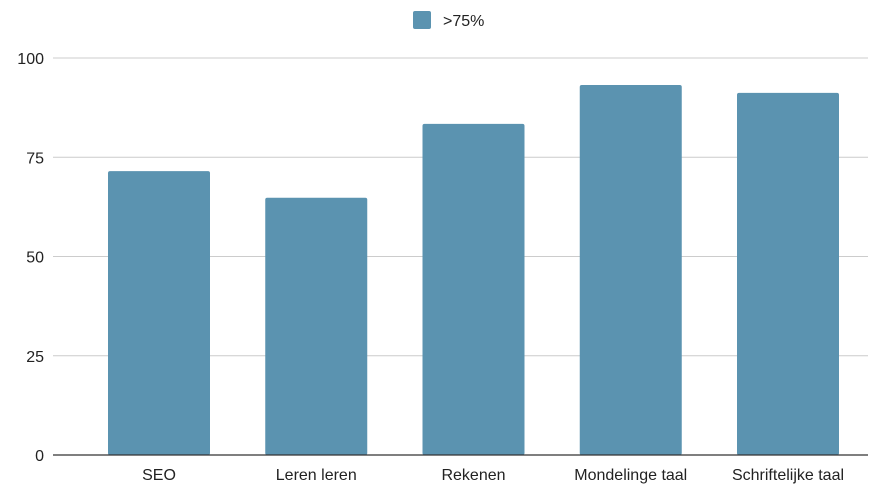 The width and height of the screenshot is (882, 486). What do you see at coordinates (422, 20) in the screenshot?
I see `legend-swatch` at bounding box center [422, 20].